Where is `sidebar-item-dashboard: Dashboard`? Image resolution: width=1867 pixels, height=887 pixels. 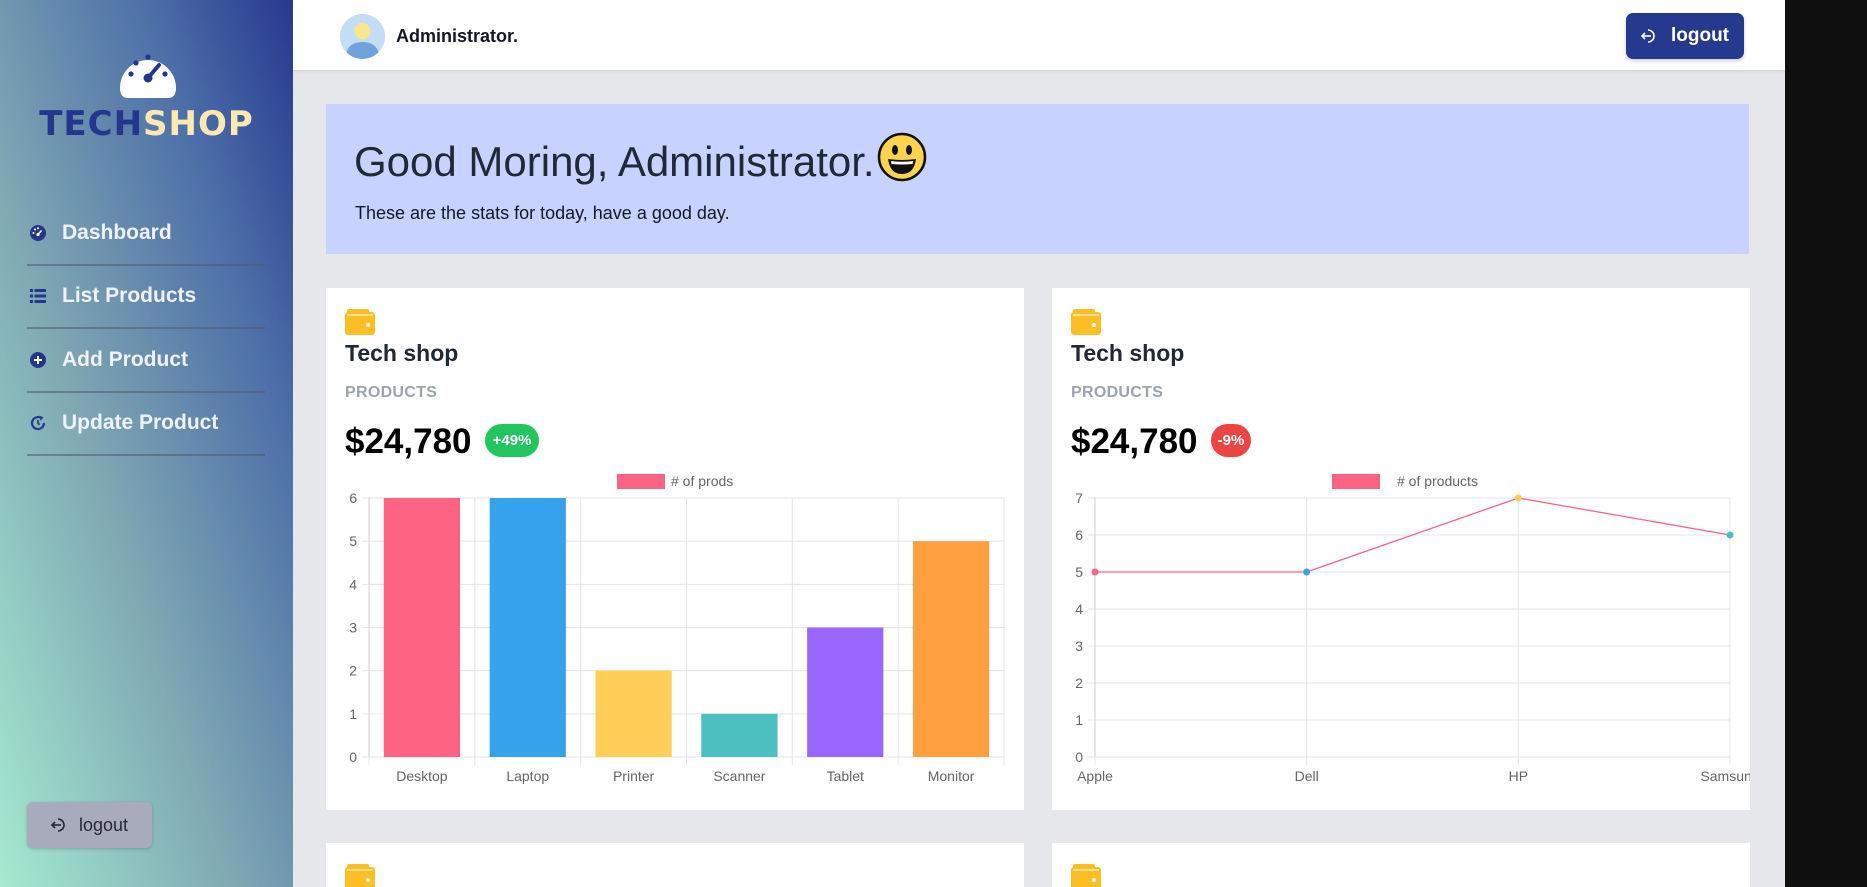 sidebar-item-dashboard: Dashboard is located at coordinates (146, 234).